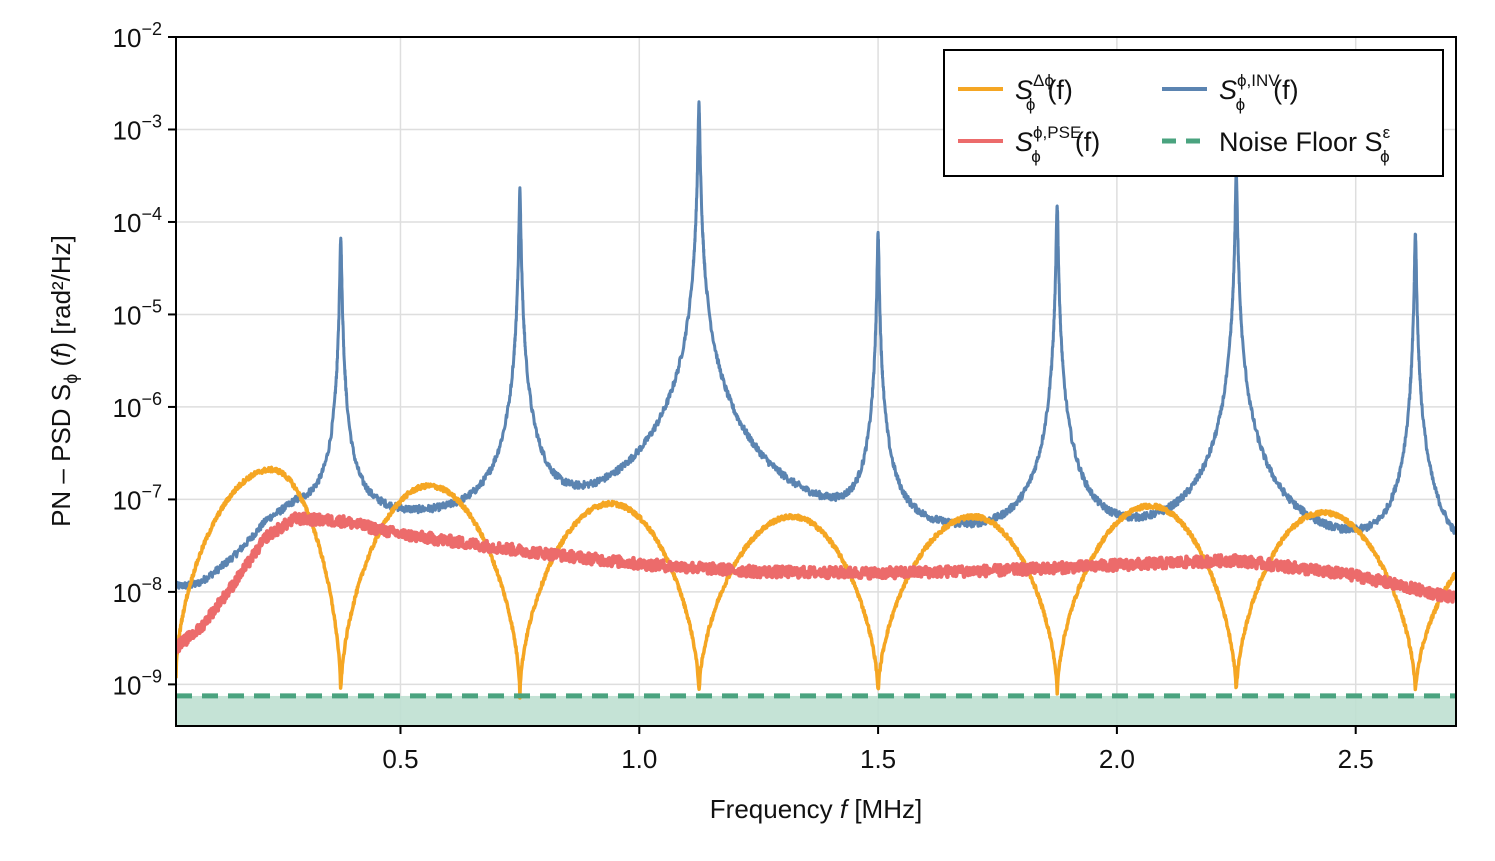 The width and height of the screenshot is (1495, 861). I want to click on noise-floor-area, so click(816, 710).